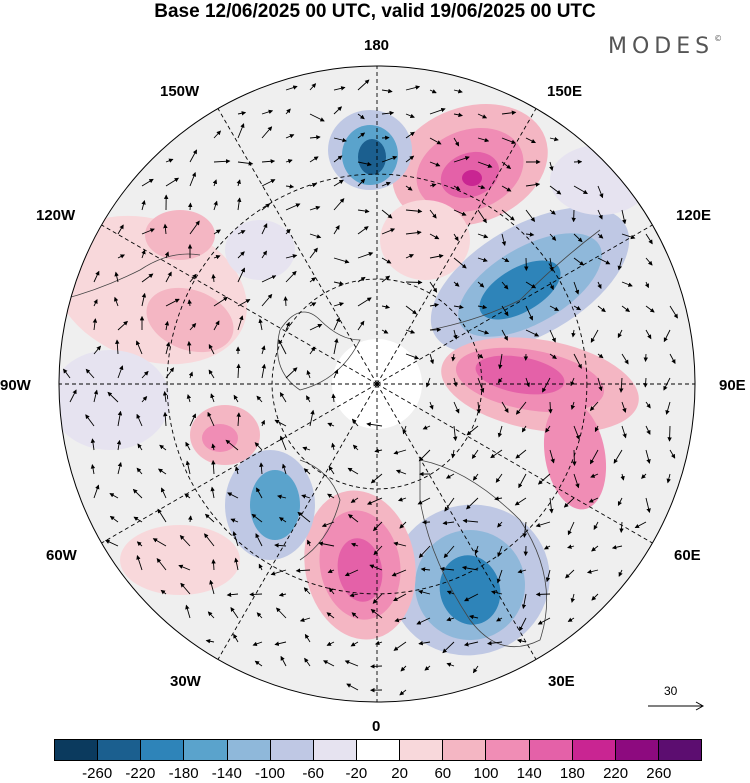  What do you see at coordinates (616, 773) in the screenshot?
I see `colorbar-tick-label: 220` at bounding box center [616, 773].